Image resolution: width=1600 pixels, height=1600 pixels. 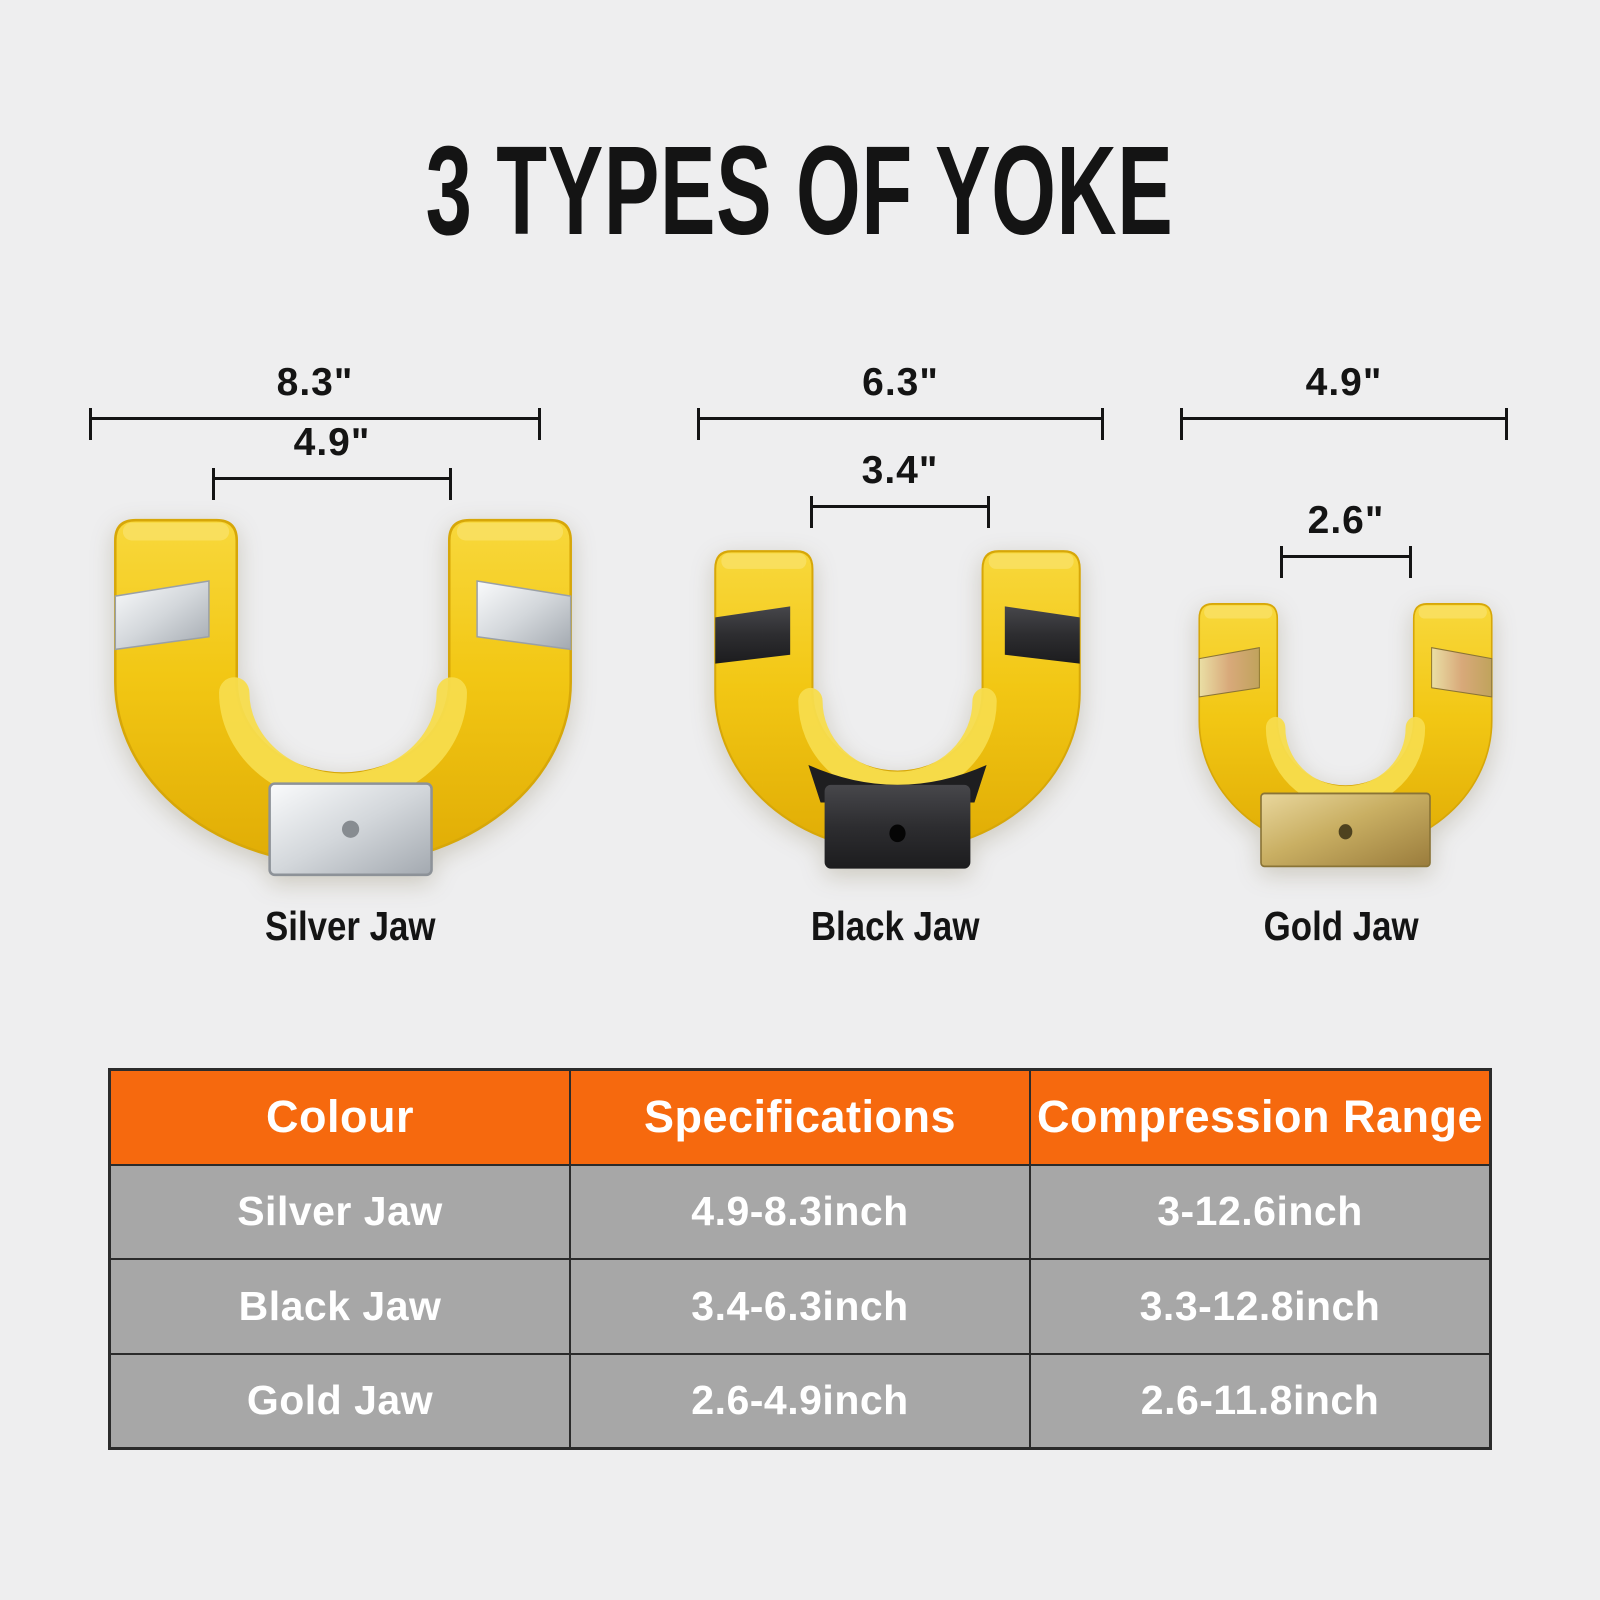 What do you see at coordinates (900, 382) in the screenshot?
I see `dimension-value: 6.3"` at bounding box center [900, 382].